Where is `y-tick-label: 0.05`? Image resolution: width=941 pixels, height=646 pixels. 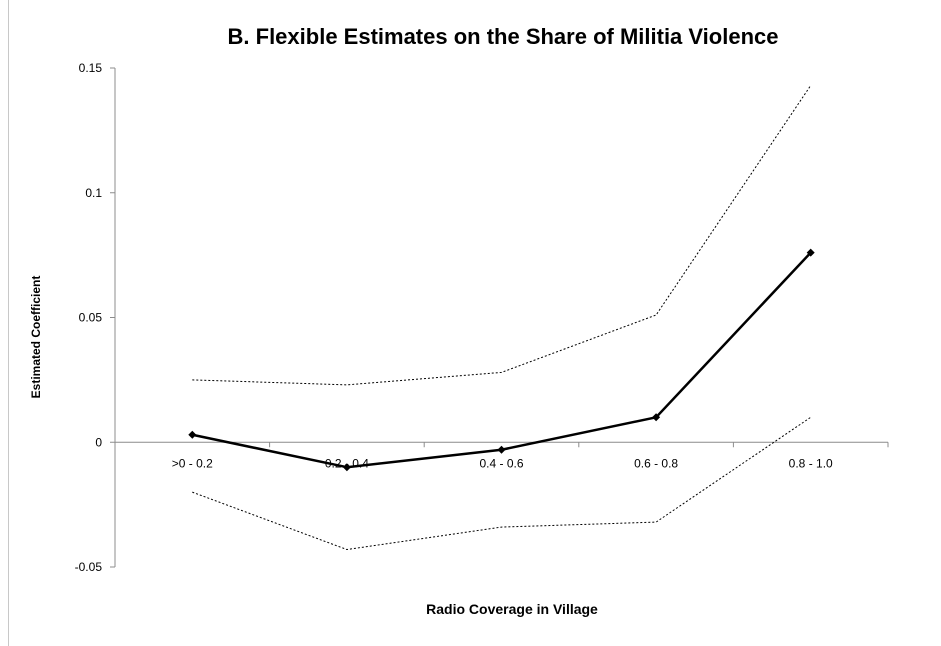
y-tick-label: 0.05 is located at coordinates (91, 318).